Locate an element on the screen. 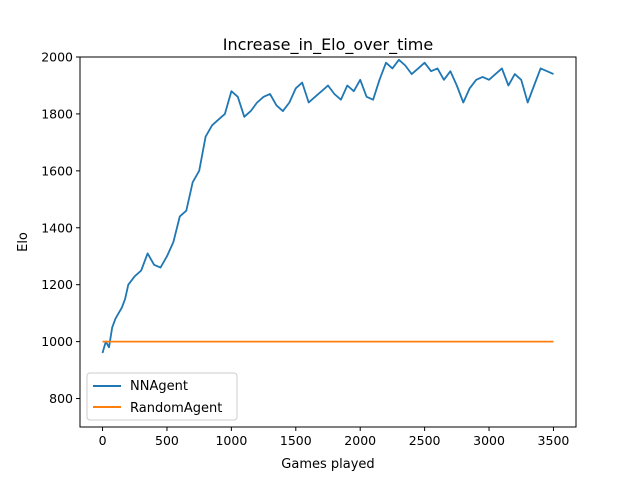 The image size is (640, 480). chart-title: Increase_in_Elo_over_time is located at coordinates (328, 45).